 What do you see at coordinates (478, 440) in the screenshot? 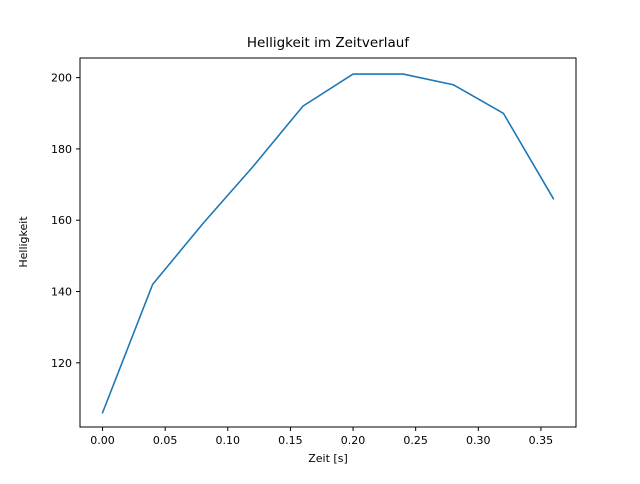
I see `x-tick-label: 0.30` at bounding box center [478, 440].